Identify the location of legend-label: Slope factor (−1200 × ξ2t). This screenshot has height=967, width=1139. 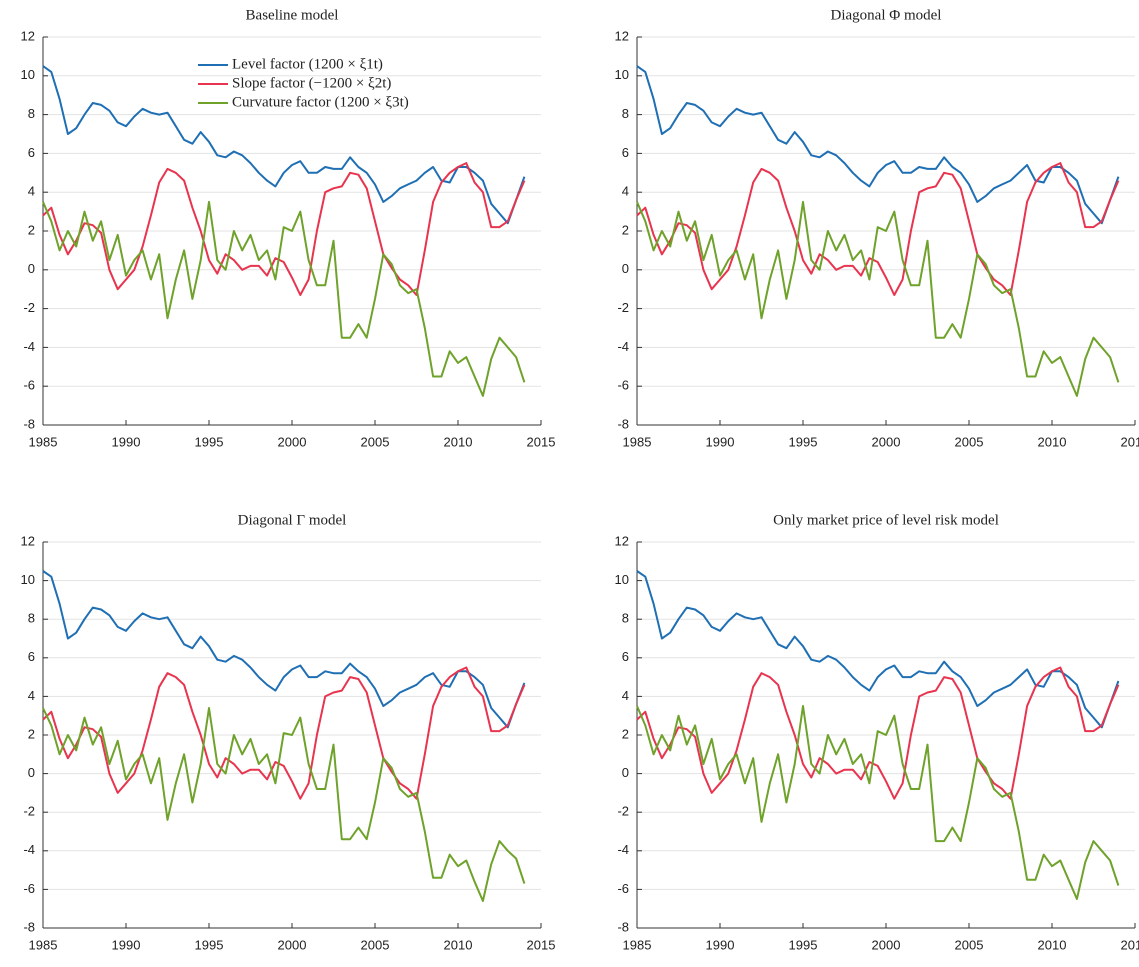
(311, 83).